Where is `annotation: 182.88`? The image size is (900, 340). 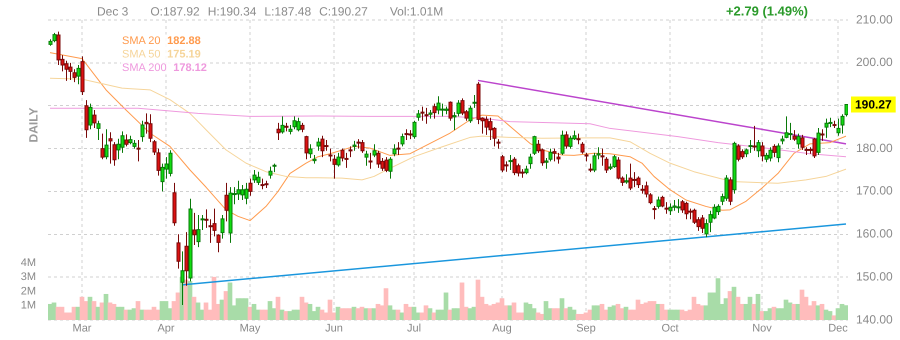
annotation: 182.88 is located at coordinates (184, 41).